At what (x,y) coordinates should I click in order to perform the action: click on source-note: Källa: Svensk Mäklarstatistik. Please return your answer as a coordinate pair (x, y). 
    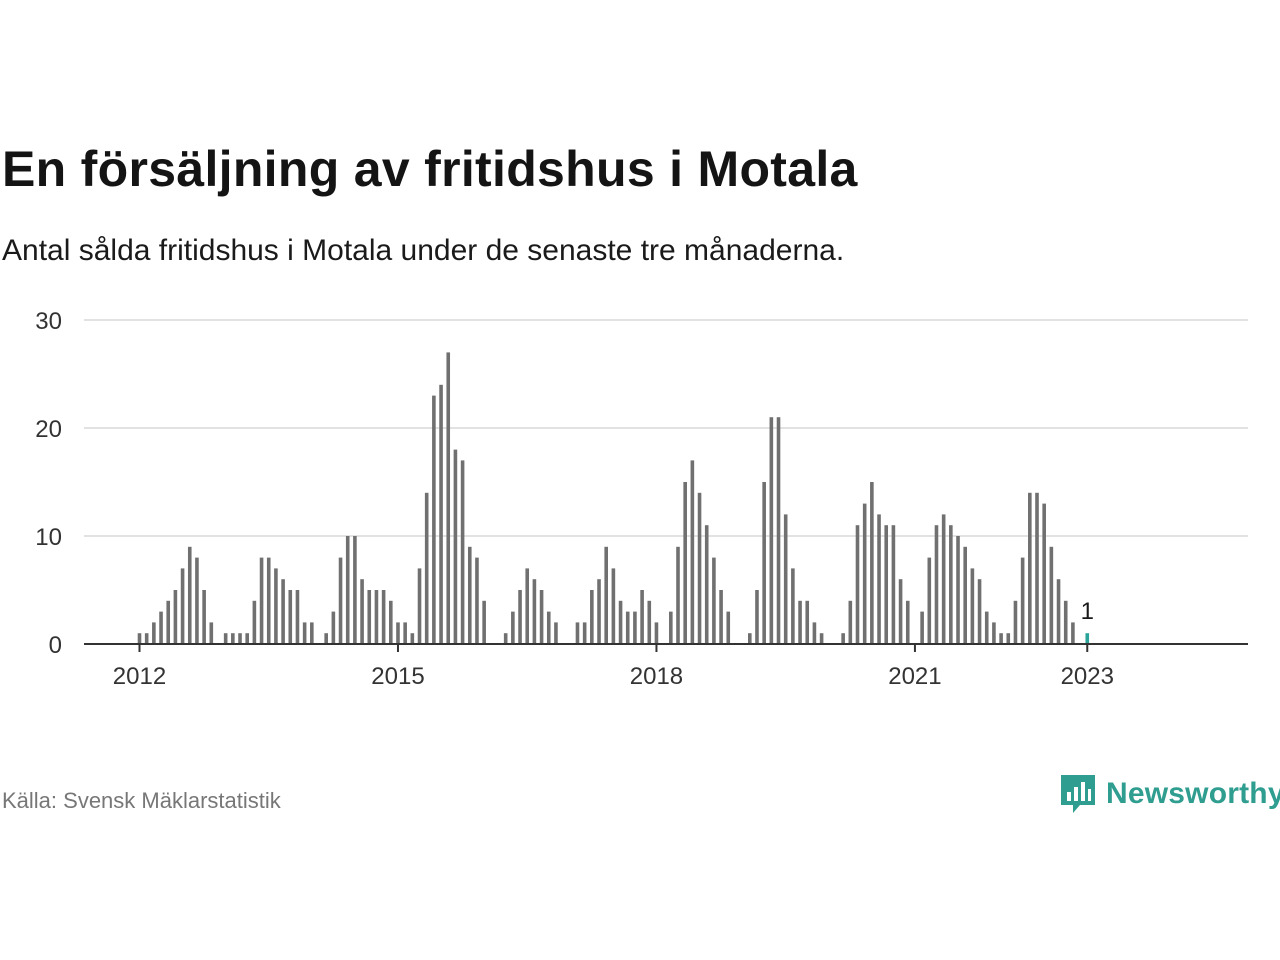
    Looking at the image, I should click on (141, 800).